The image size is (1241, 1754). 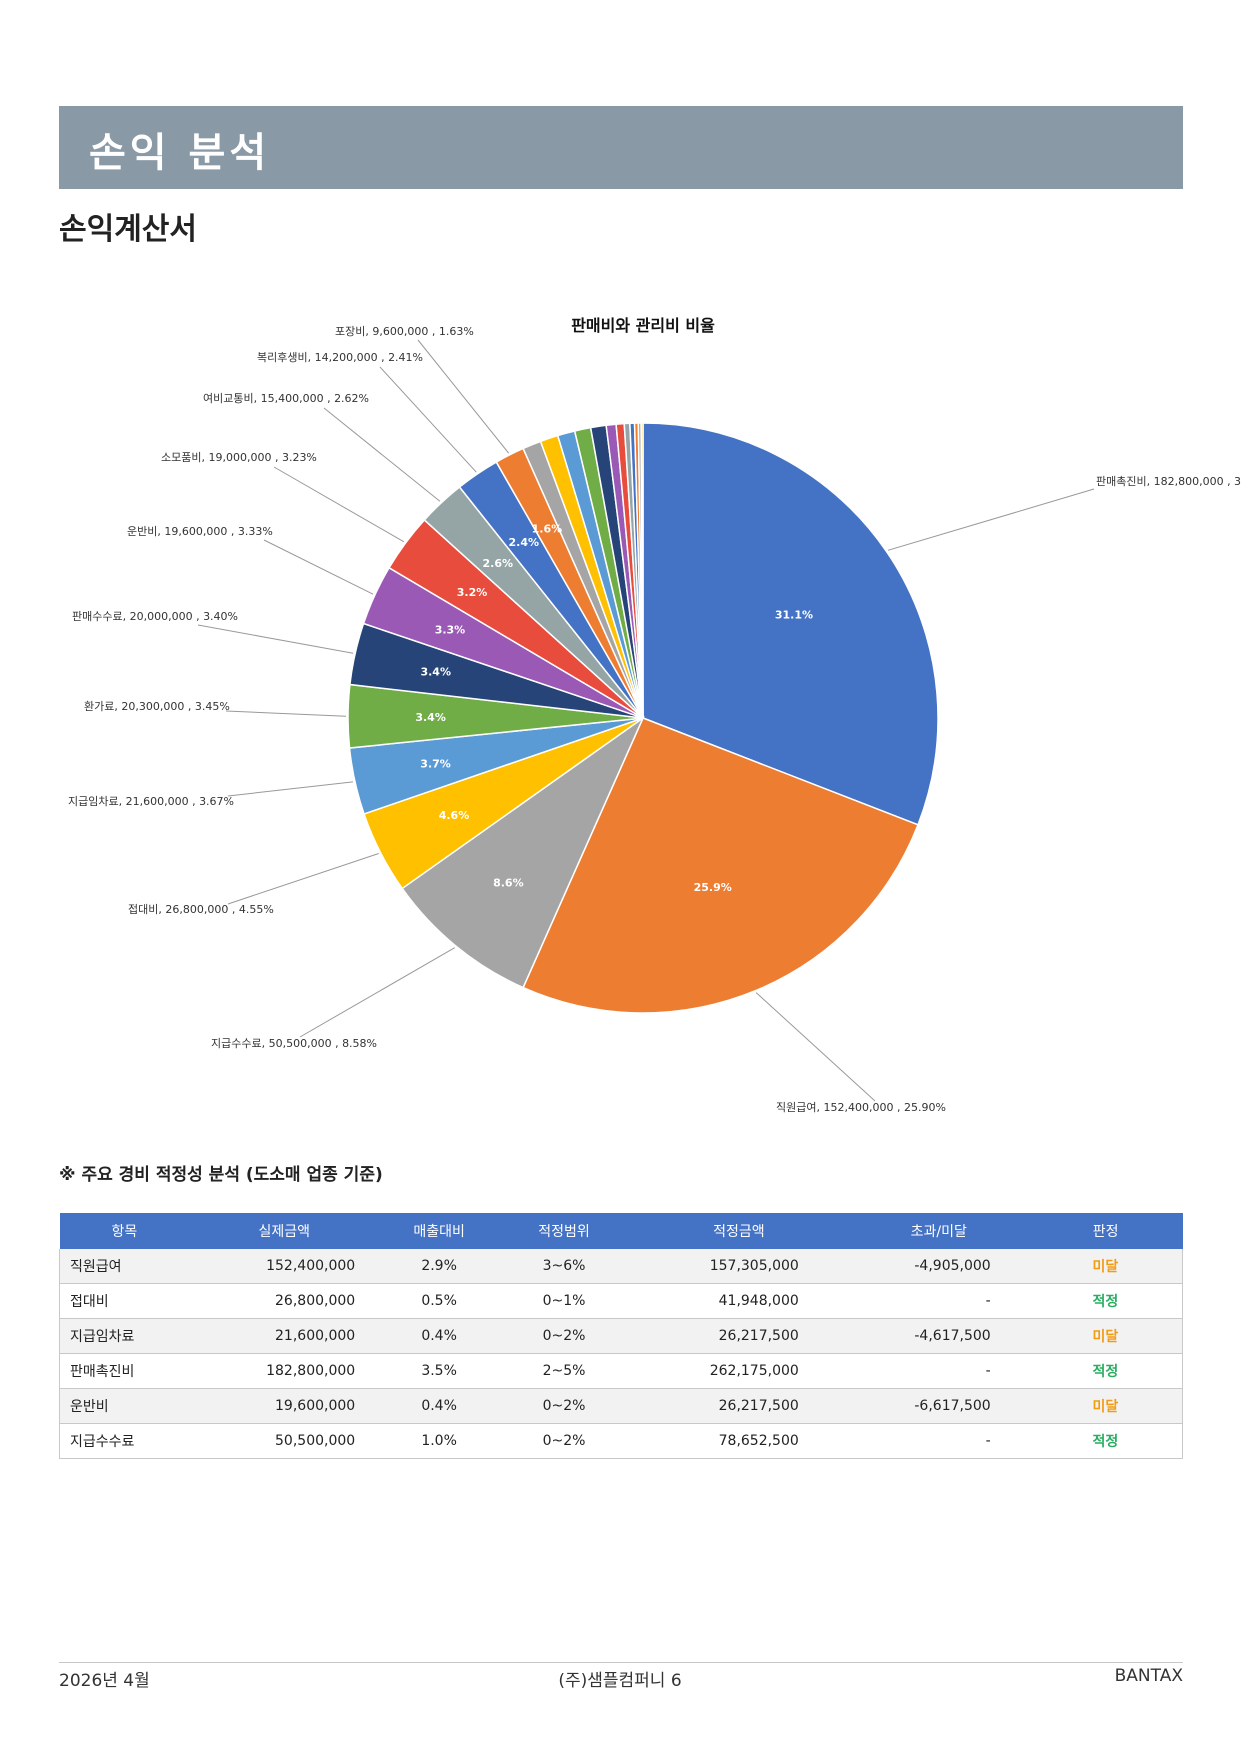 What do you see at coordinates (124, 1336) in the screenshot?
I see `cell-item: 지급임차료` at bounding box center [124, 1336].